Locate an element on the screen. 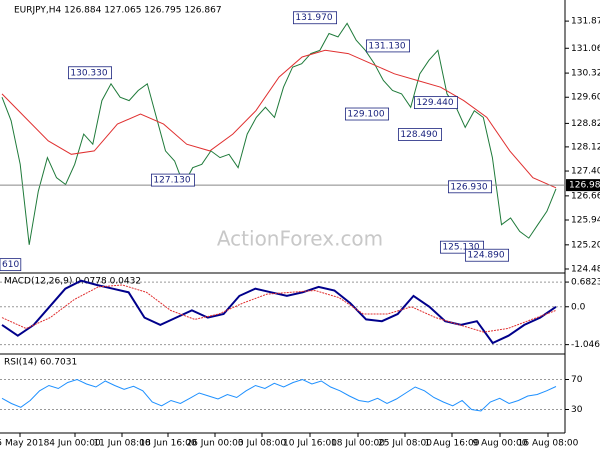  y-tick-label: 125.940 is located at coordinates (585, 221).